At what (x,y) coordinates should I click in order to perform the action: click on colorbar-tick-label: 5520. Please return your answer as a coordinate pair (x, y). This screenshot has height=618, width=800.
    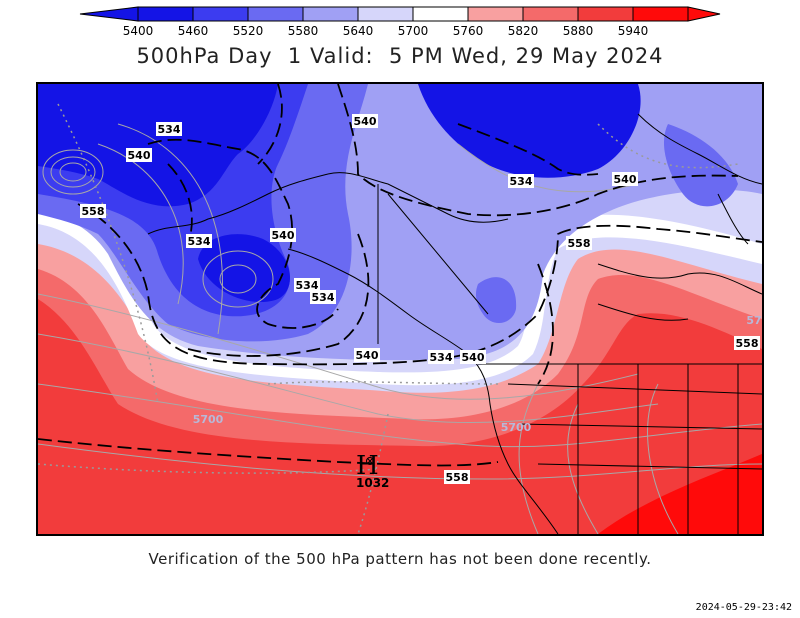
    Looking at the image, I should click on (248, 31).